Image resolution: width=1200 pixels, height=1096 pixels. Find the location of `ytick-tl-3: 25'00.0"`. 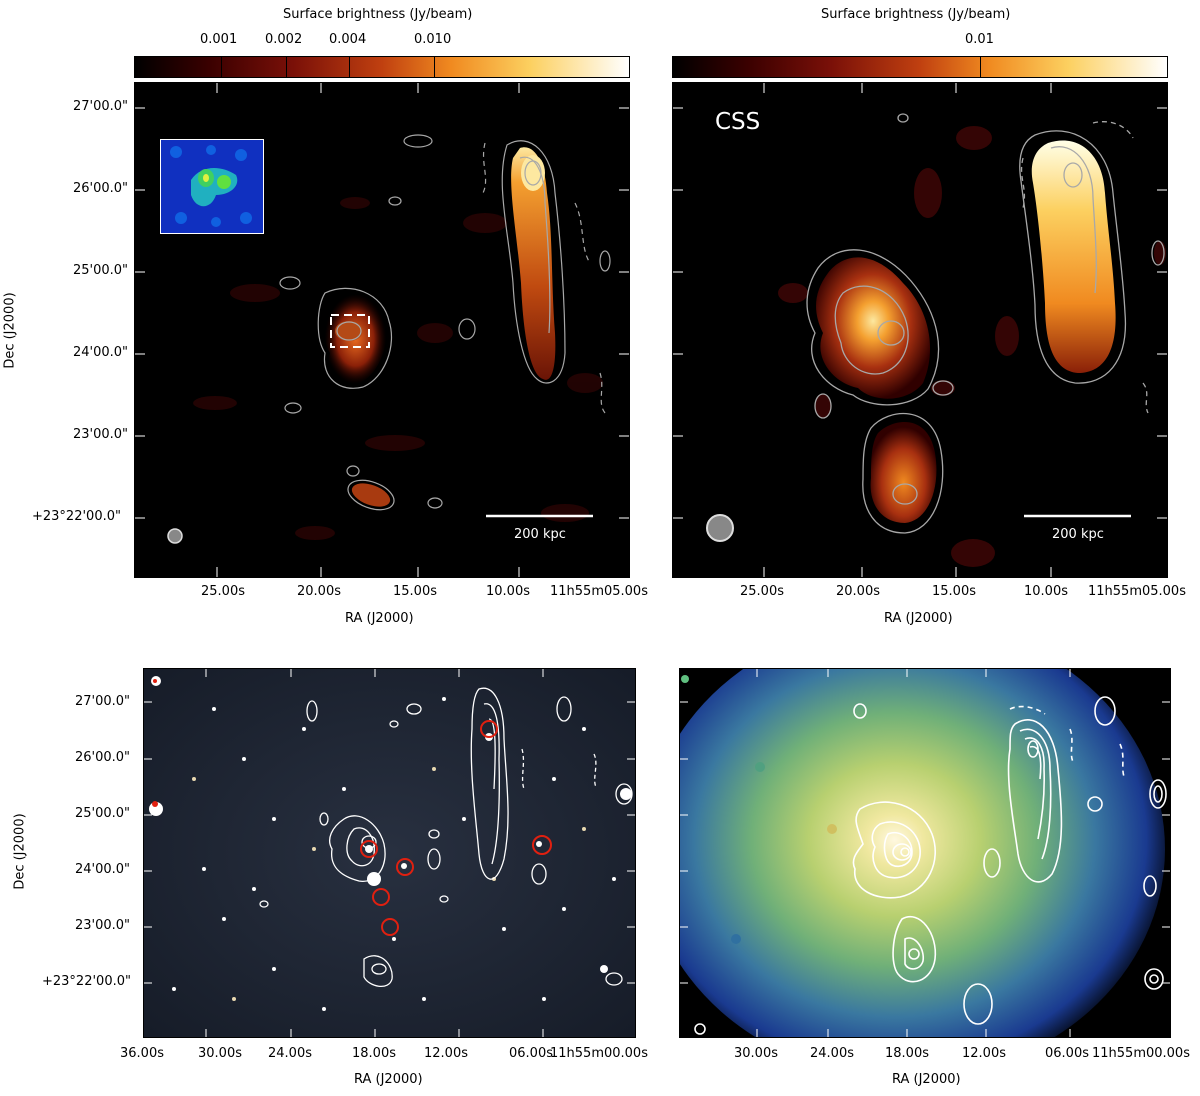

ytick-tl-3: 25'00.0" is located at coordinates (101, 270).